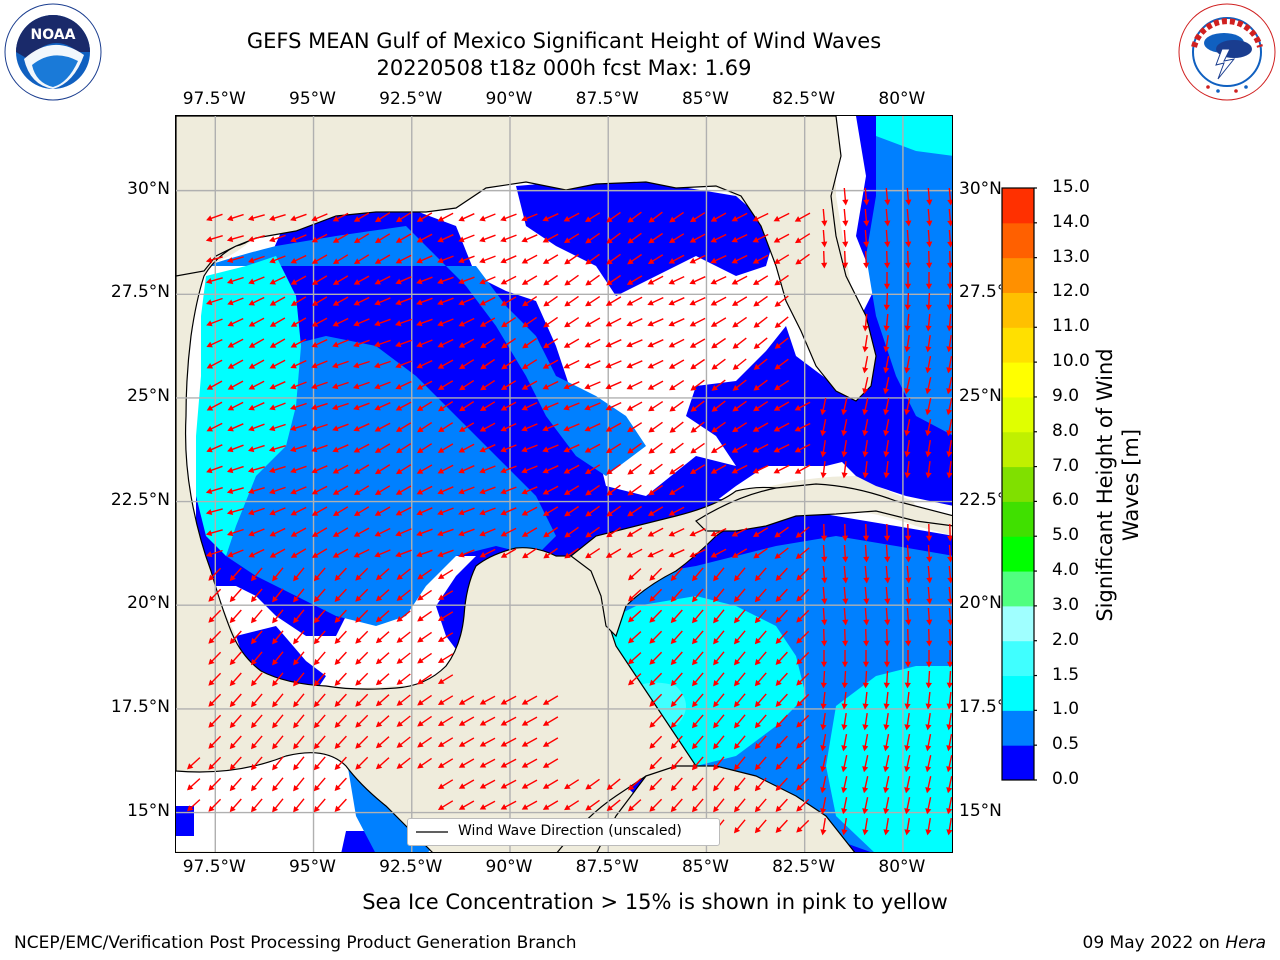  Describe the element at coordinates (1066, 779) in the screenshot. I see `colorbar-tick-label: 0.0` at that location.